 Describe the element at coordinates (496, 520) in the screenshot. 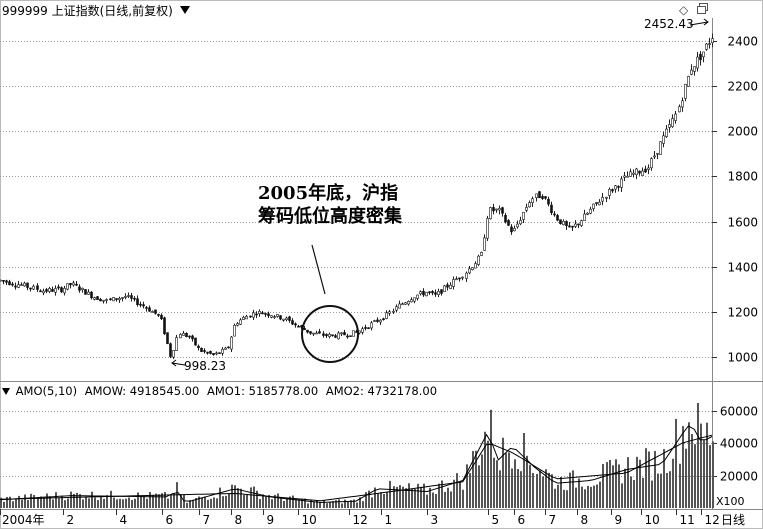

I see `time-tick-label: 5` at that location.